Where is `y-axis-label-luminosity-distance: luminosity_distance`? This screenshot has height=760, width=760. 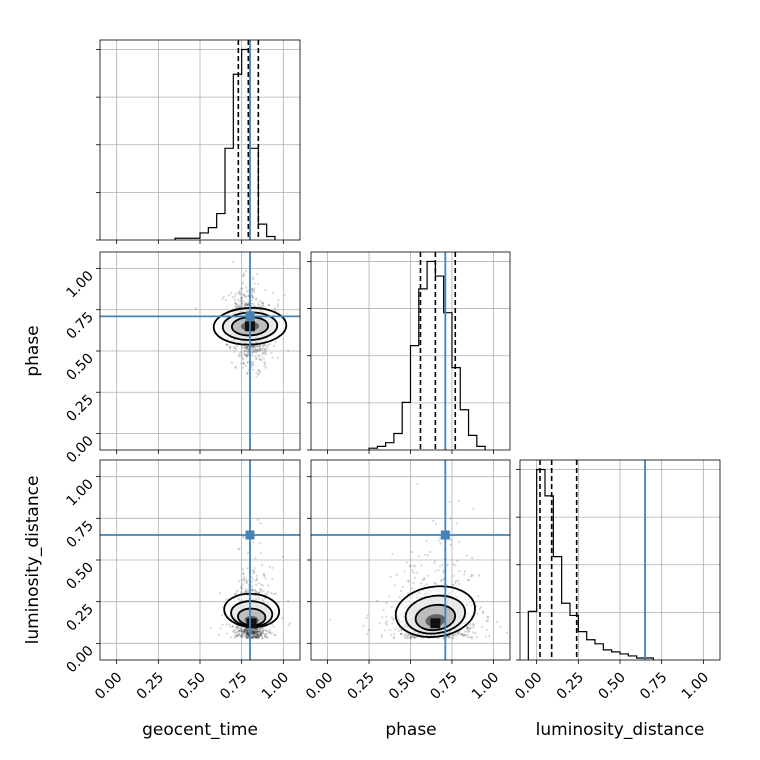
y-axis-label-luminosity-distance: luminosity_distance is located at coordinates (33, 560).